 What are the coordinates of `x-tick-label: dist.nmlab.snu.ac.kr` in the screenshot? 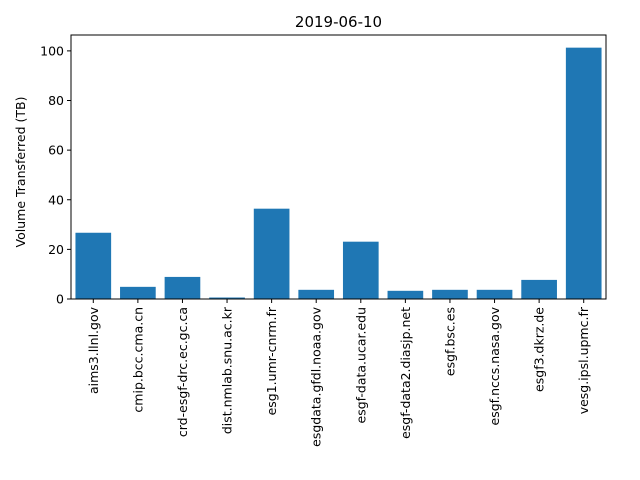 It's located at (227, 370).